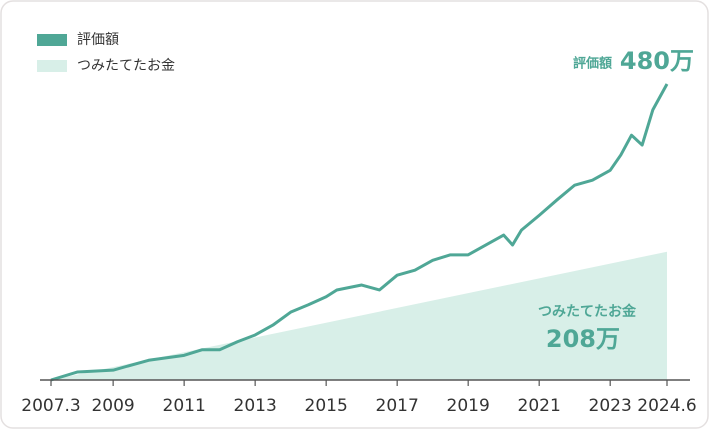 Image resolution: width=710 pixels, height=430 pixels. I want to click on annotation-value: 480万, so click(657, 61).